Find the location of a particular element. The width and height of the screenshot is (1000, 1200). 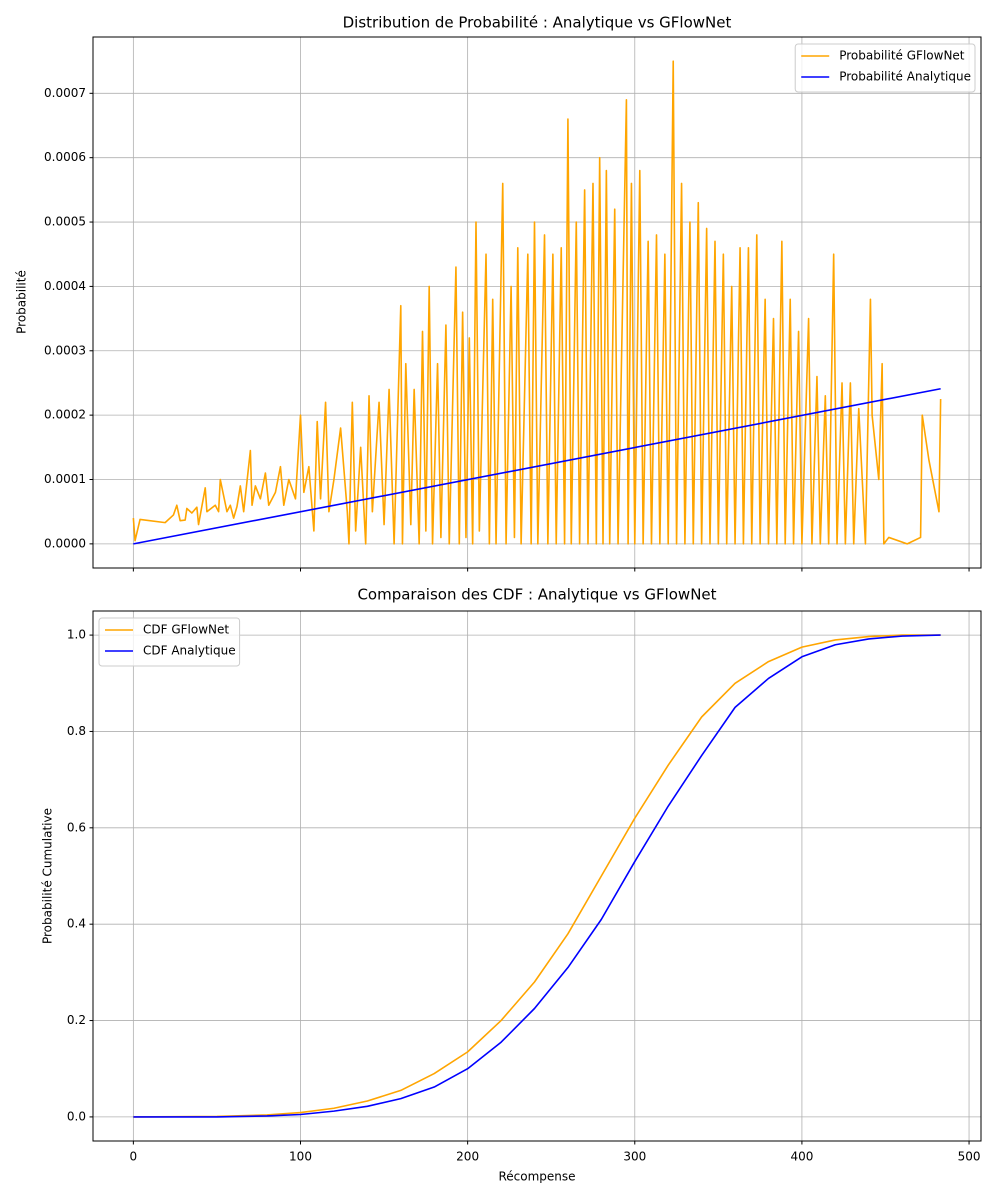

x-tick-label: 300 is located at coordinates (634, 1157).